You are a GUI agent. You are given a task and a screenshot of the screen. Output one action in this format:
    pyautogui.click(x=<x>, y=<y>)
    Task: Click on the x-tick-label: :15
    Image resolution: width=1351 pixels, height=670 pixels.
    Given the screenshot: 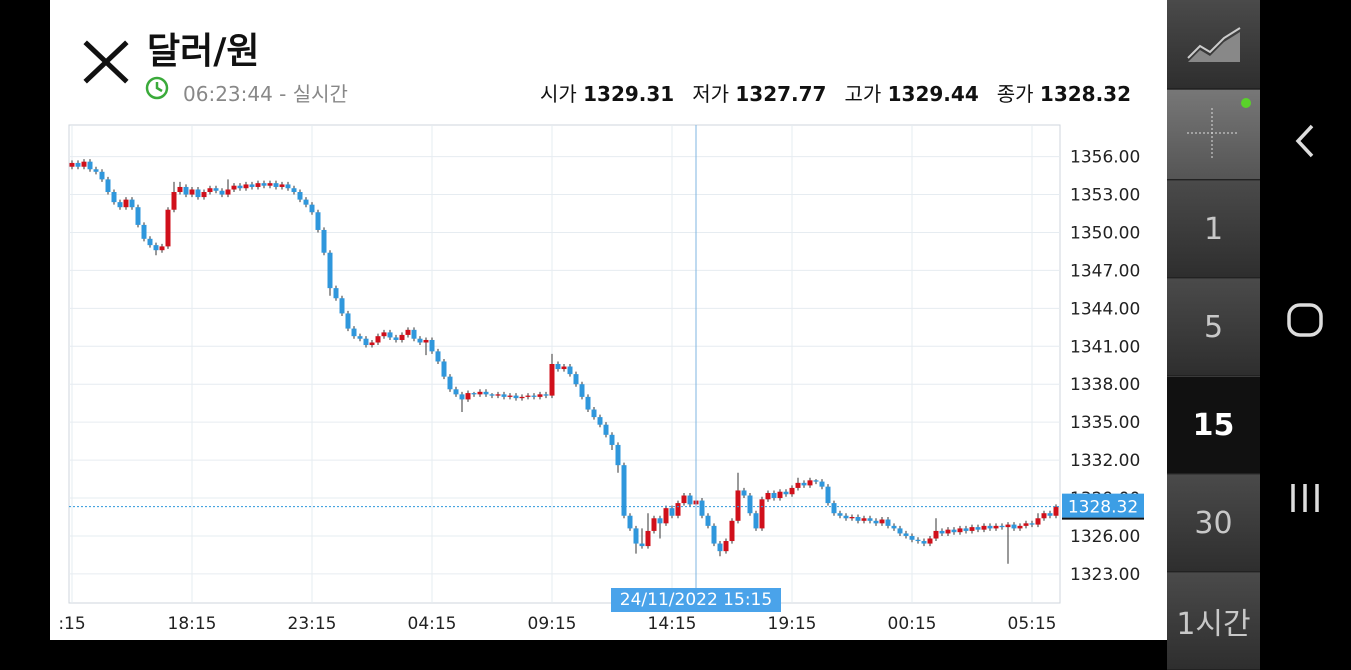 What is the action you would take?
    pyautogui.click(x=71, y=624)
    